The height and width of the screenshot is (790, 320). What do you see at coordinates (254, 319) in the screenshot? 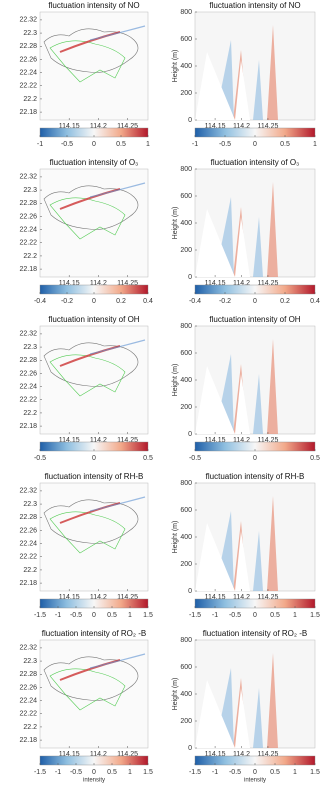
I see `panel-title: fluctuation intensity of OH` at bounding box center [254, 319].